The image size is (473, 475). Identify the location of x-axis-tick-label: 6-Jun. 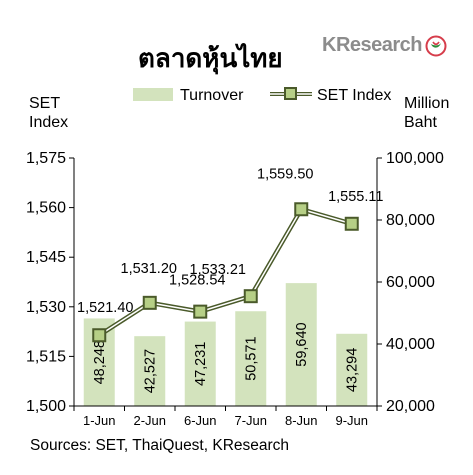
(200, 420).